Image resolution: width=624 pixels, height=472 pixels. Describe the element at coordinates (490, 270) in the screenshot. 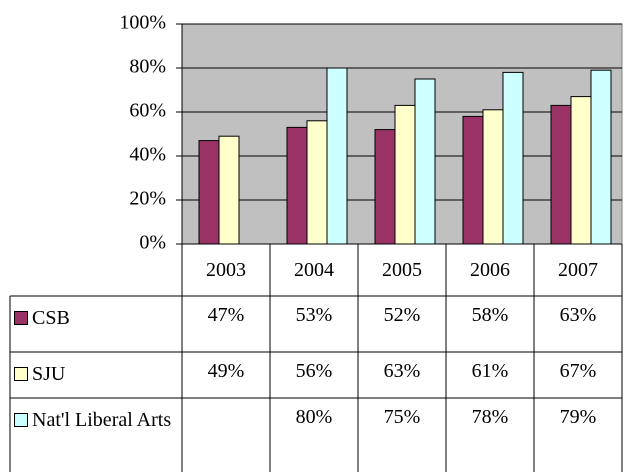

I see `x-tick-label: 2006` at that location.